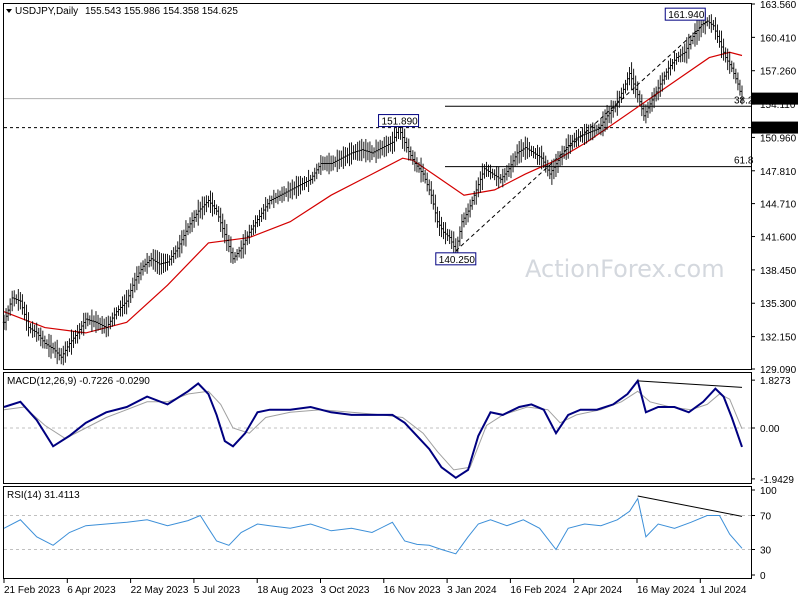 The width and height of the screenshot is (800, 600). I want to click on rsi-y-tick-label: 30, so click(766, 551).